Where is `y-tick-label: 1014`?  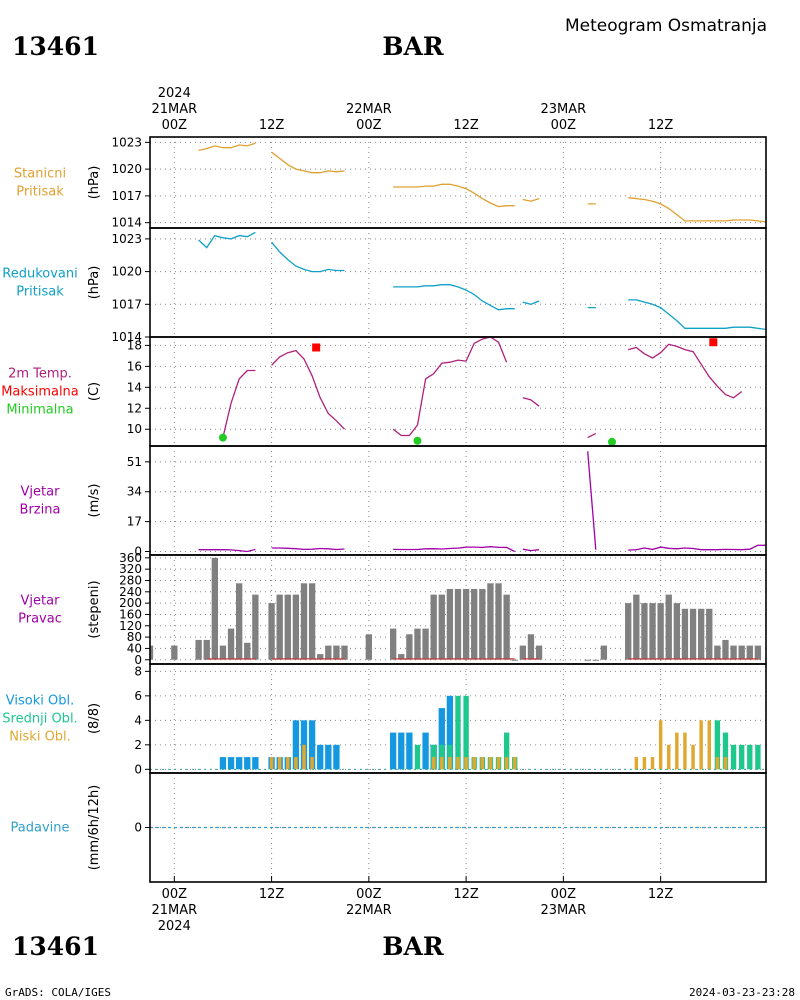
y-tick-label: 1014 is located at coordinates (126, 337).